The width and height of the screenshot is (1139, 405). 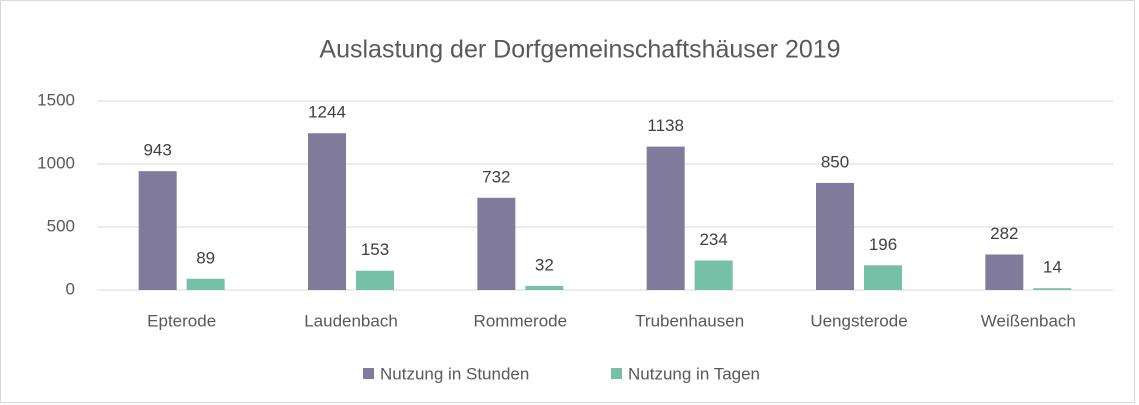 I want to click on data-label: 14, so click(x=1052, y=267).